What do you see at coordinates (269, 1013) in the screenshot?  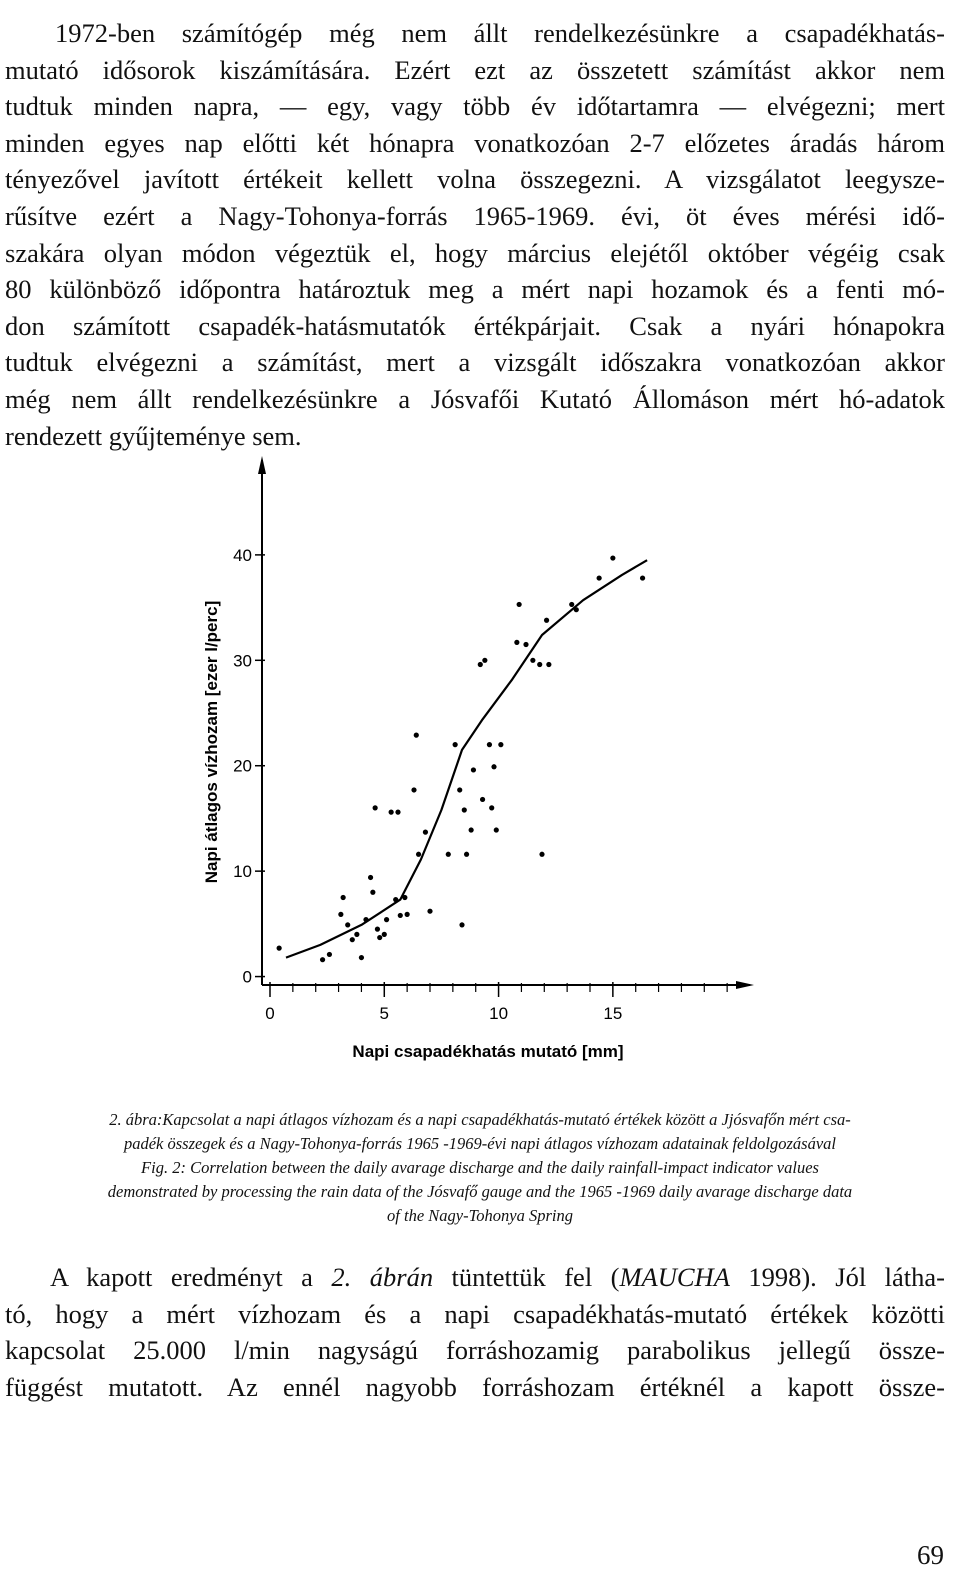 I see `x-tick-label: 0` at bounding box center [269, 1013].